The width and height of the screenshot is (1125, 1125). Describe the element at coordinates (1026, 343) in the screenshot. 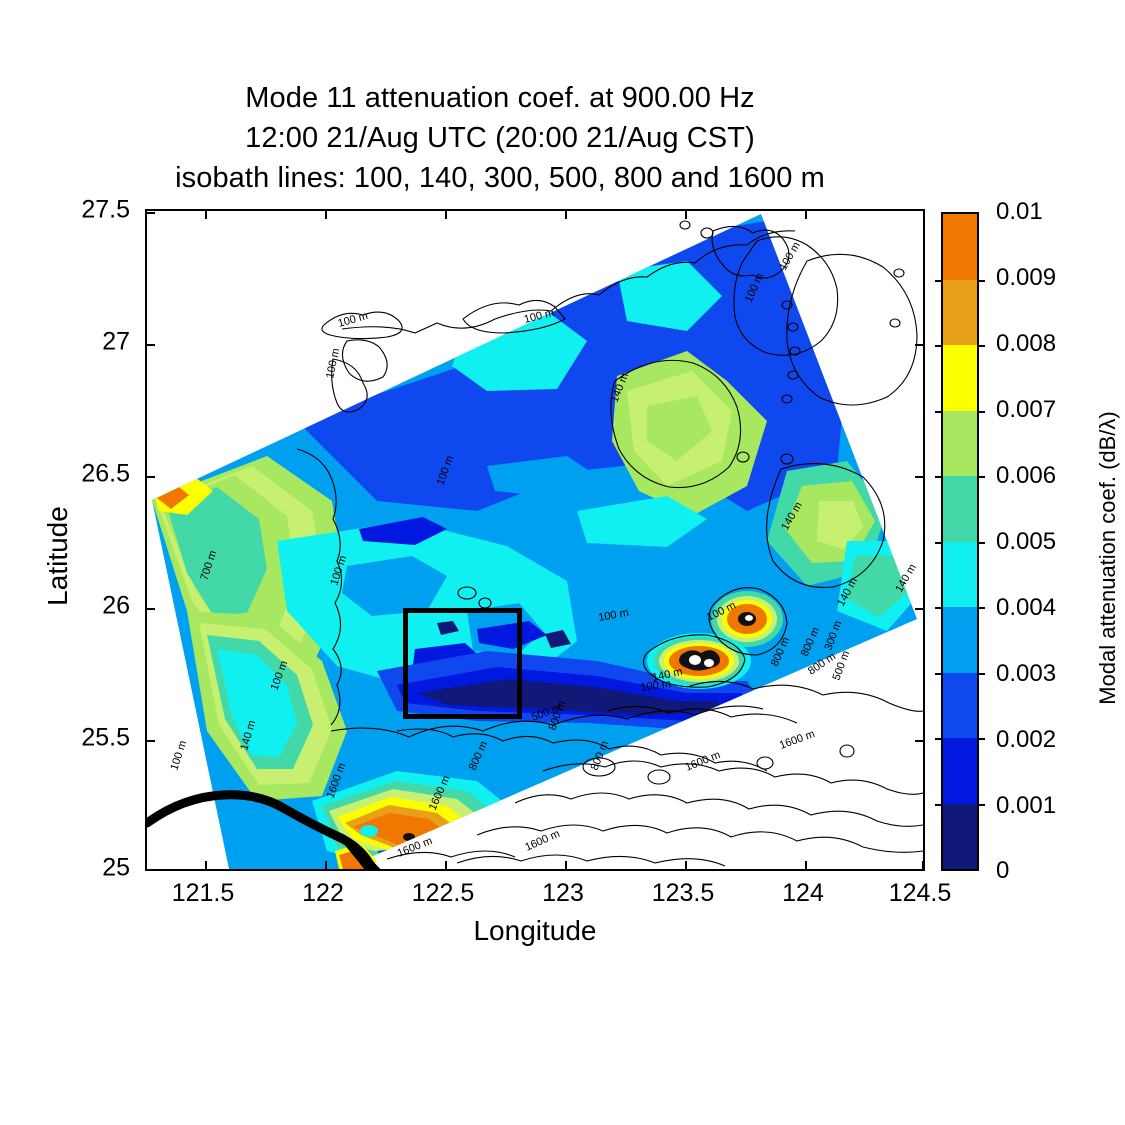

I see `colorbar-label-0.008: 0.008` at that location.